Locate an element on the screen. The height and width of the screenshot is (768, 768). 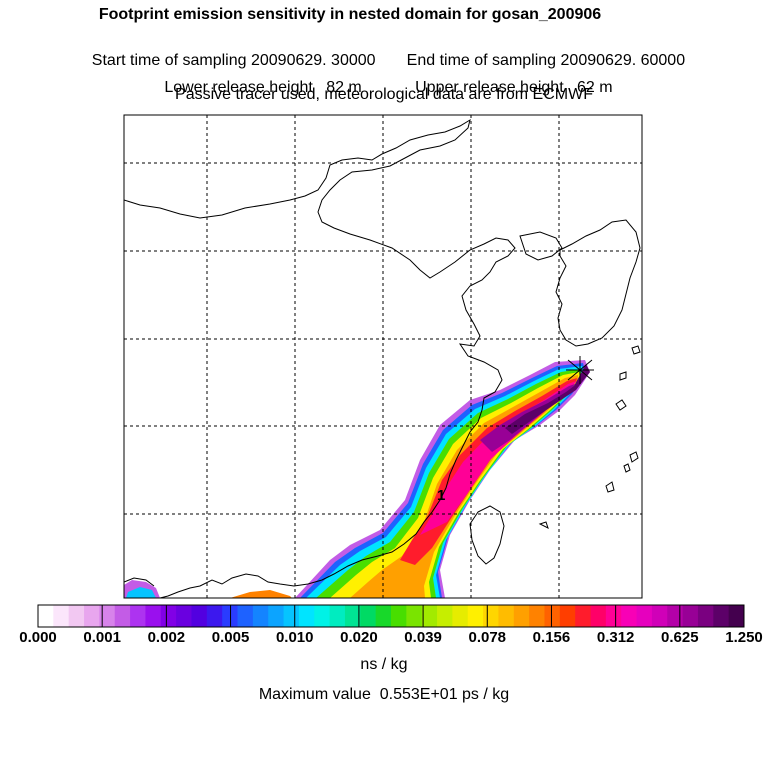
colorbar-tick-label: 0.039 is located at coordinates (423, 637).